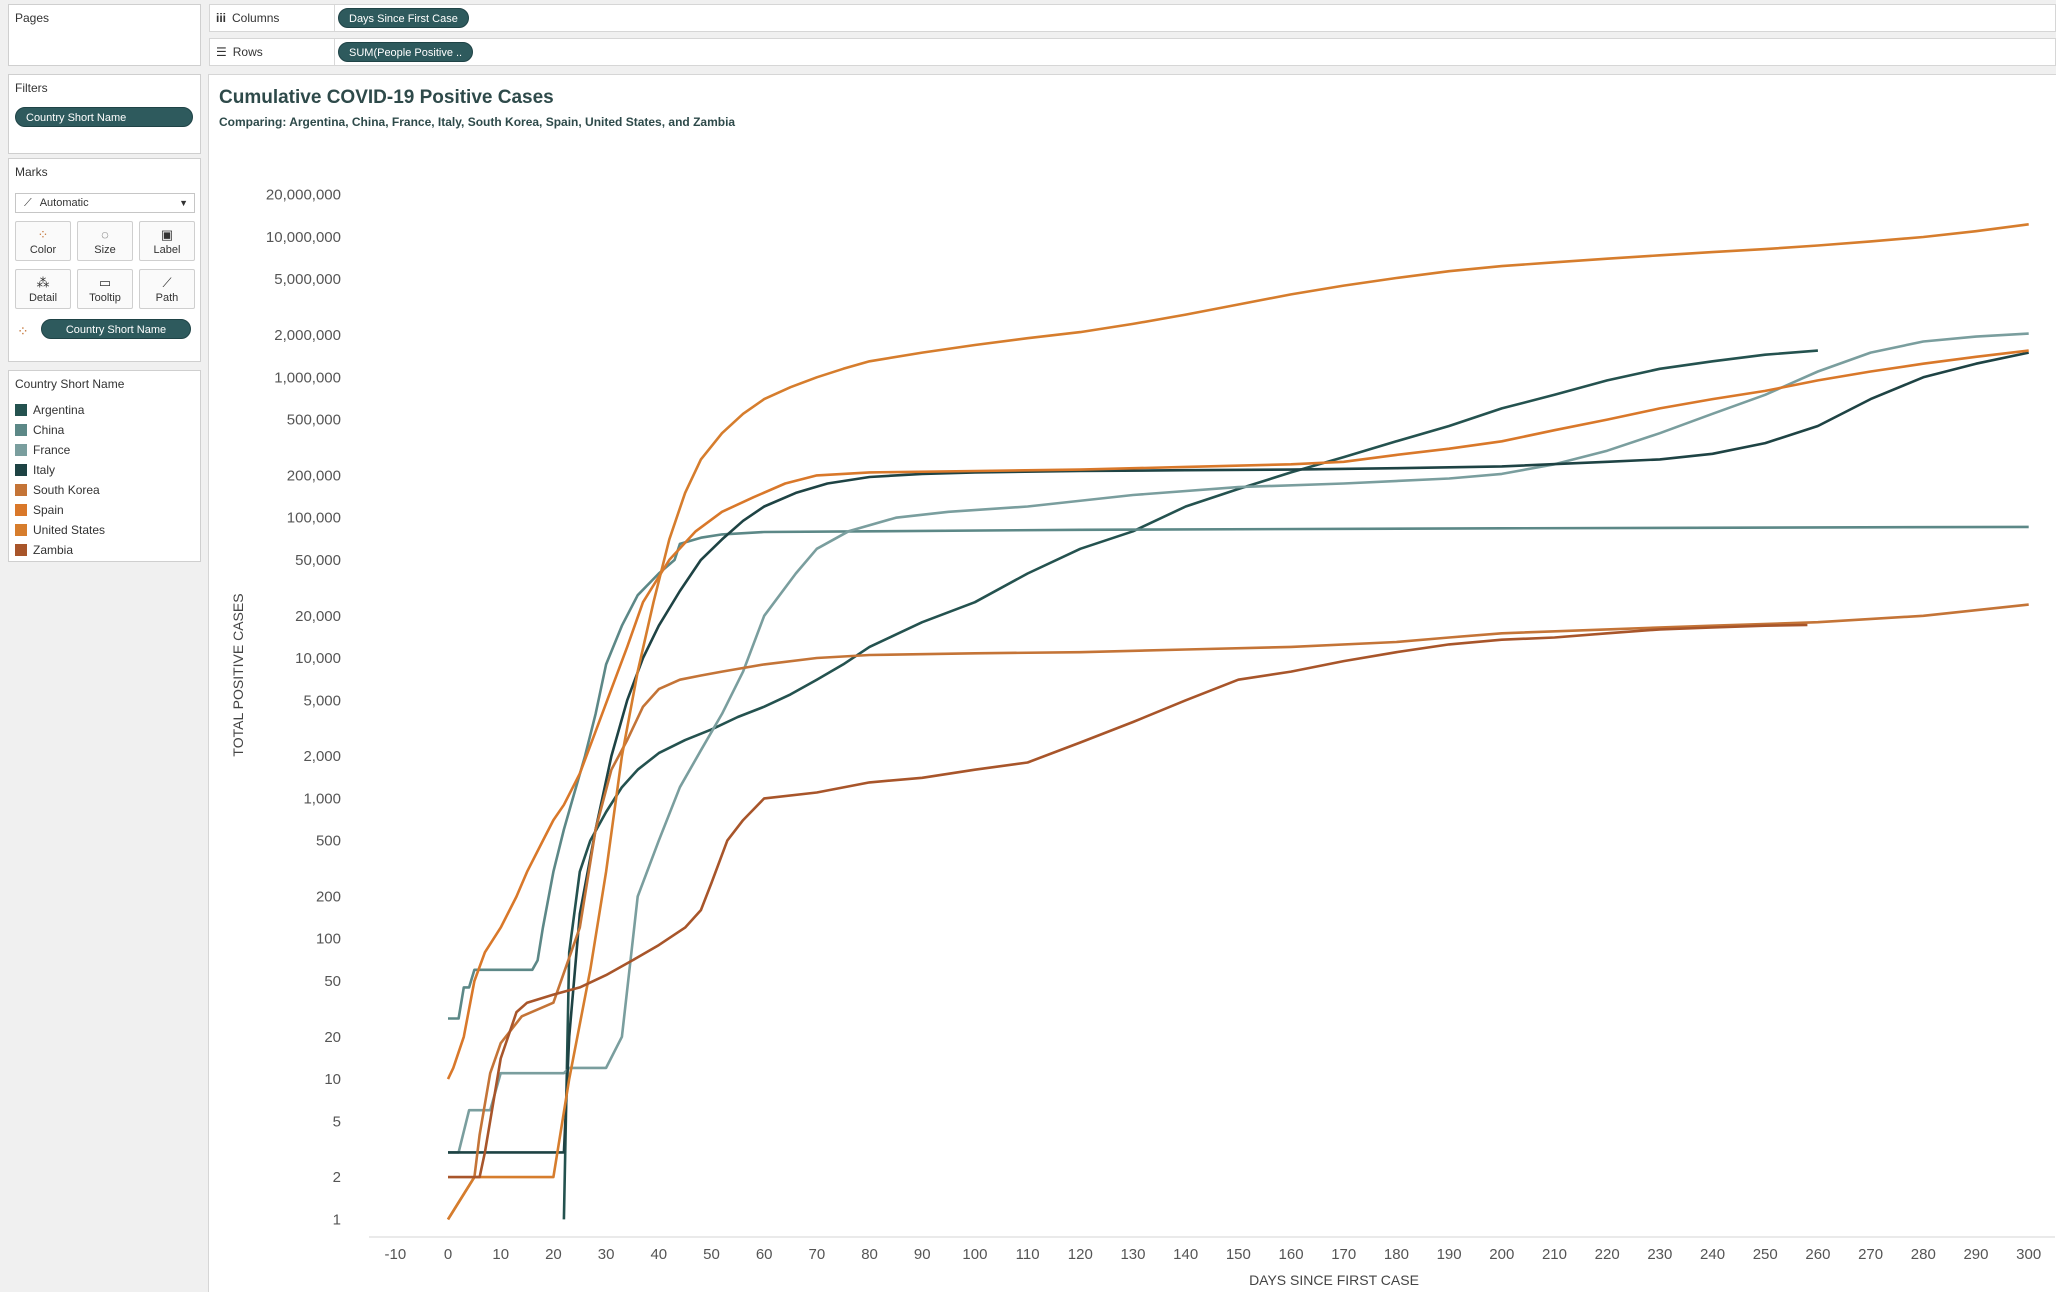  I want to click on x-tick-label: 10, so click(500, 1254).